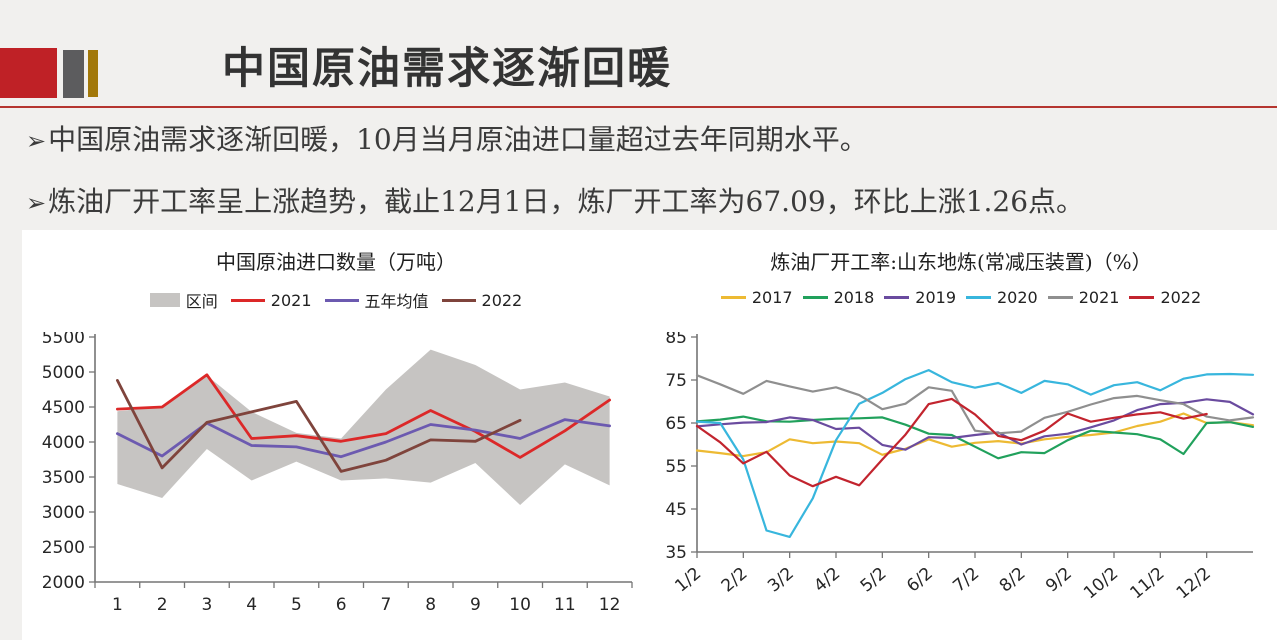 This screenshot has width=1277, height=640. Describe the element at coordinates (520, 605) in the screenshot. I see `svg-text: 10` at that location.